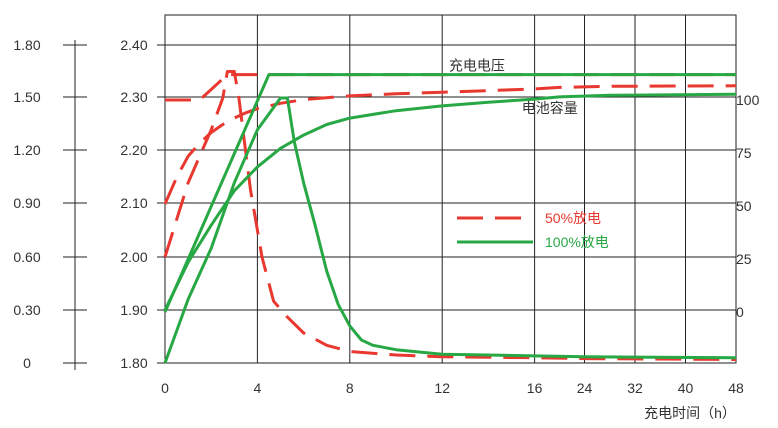 The image size is (778, 428). I want to click on legend-label: 100%放电, so click(577, 242).